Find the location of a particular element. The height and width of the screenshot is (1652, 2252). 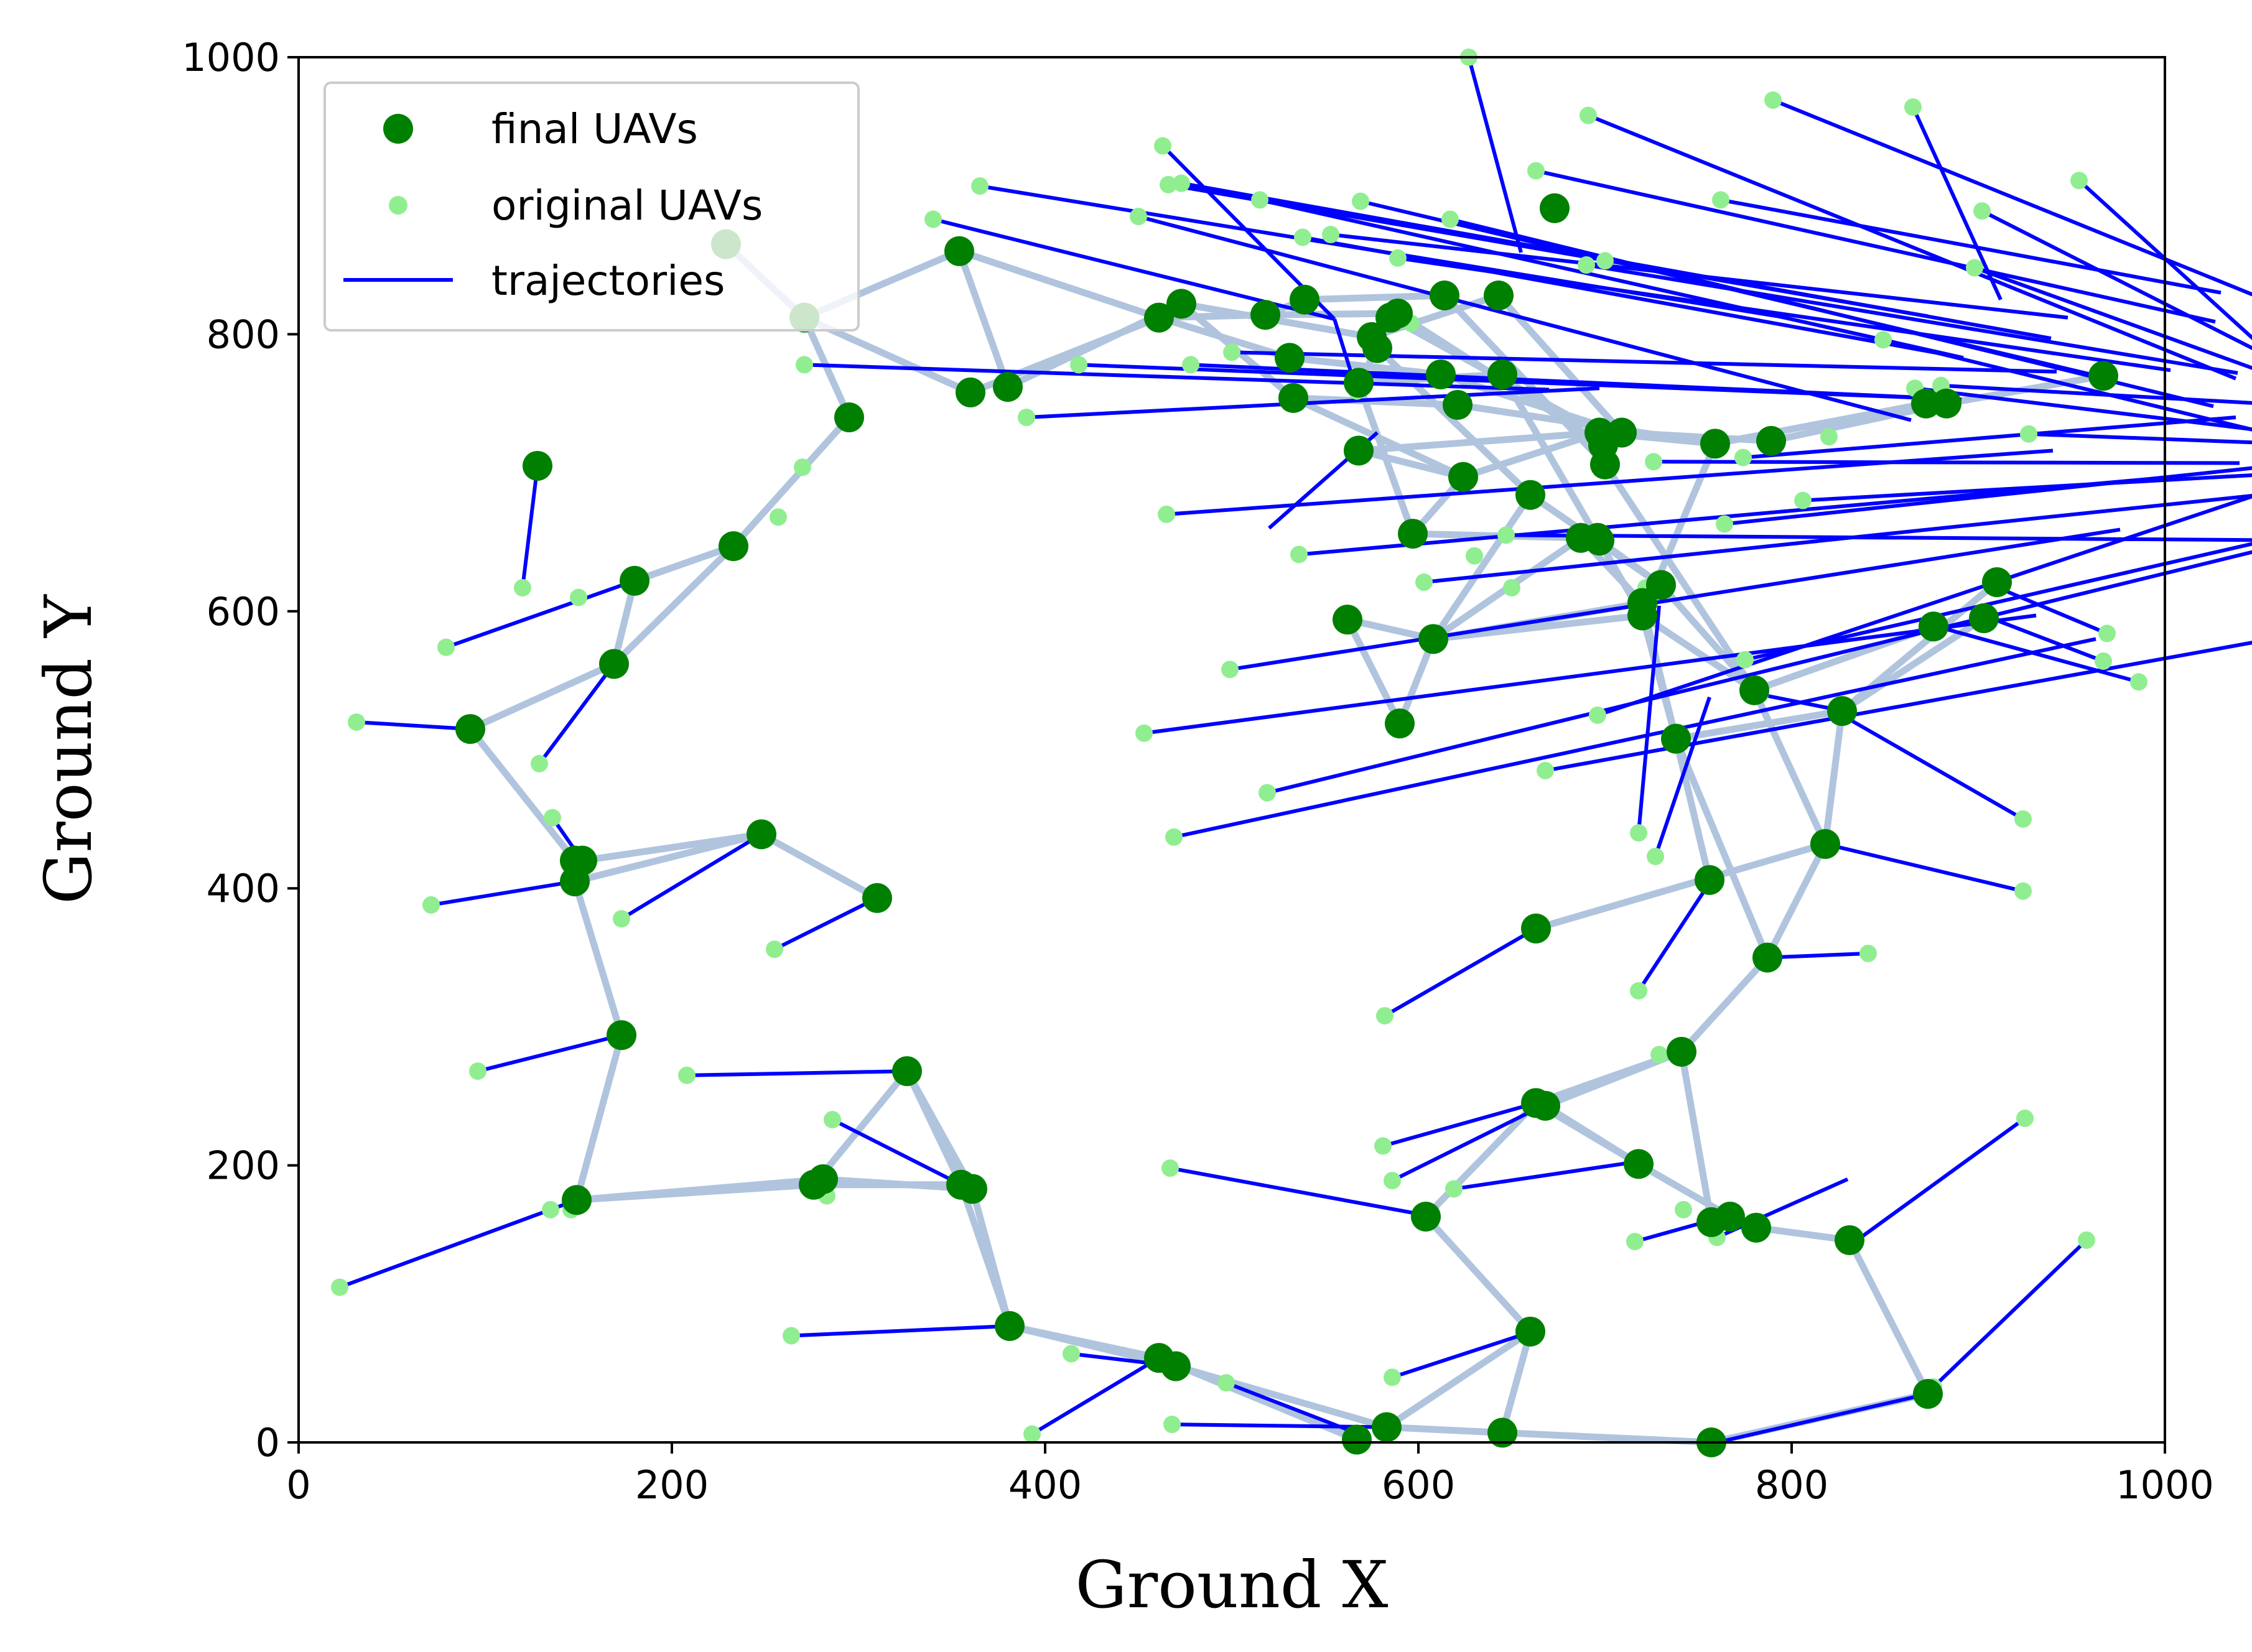

y-tick-label: 800 is located at coordinates (244, 334).